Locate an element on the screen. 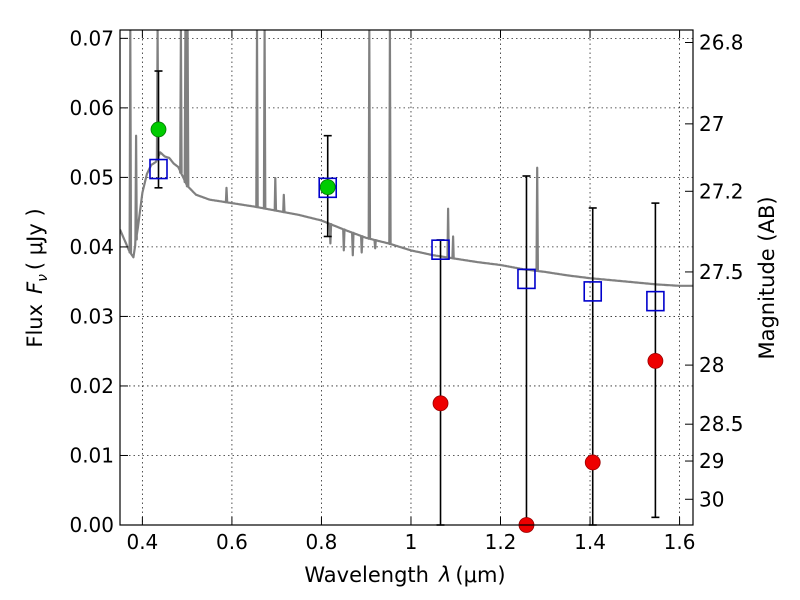 The width and height of the screenshot is (800, 600). y-tick-label: 0.05 is located at coordinates (91, 177).